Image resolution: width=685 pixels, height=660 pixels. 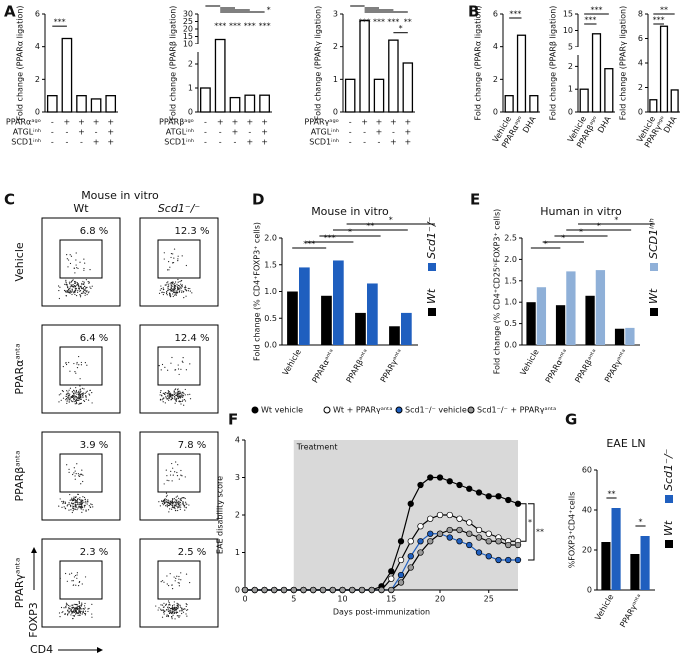 I want to click on y-tick-label: 1.5, so click(x=270, y=264).